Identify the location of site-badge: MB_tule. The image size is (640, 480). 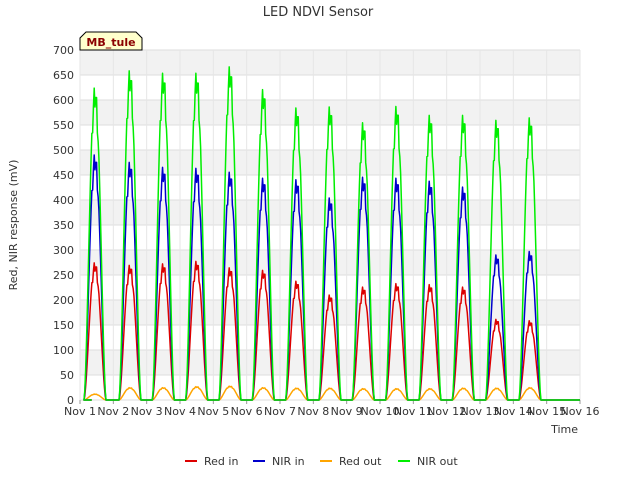
(111, 41).